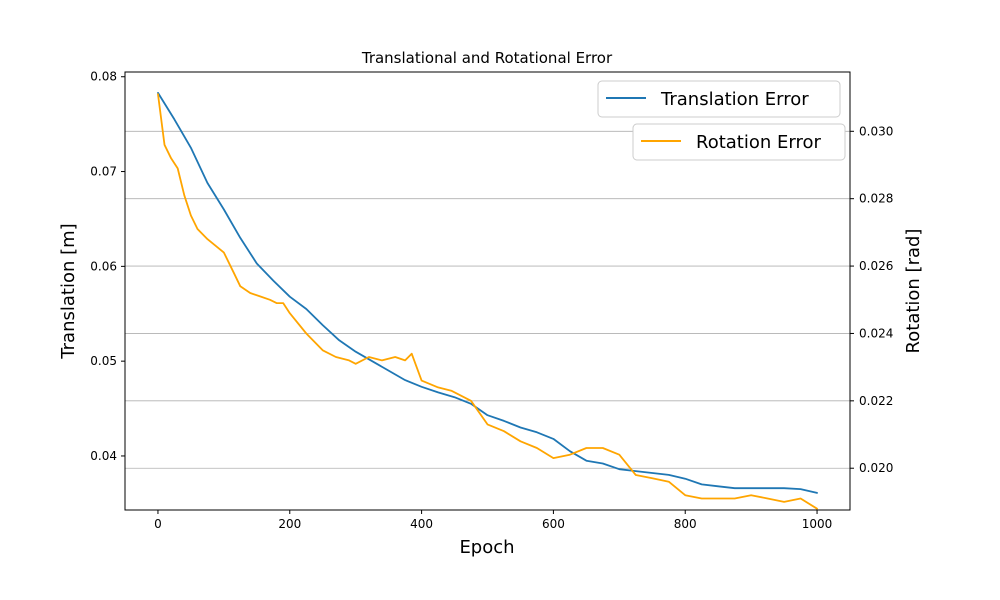  I want to click on x-tick-label-3: 600, so click(553, 524).